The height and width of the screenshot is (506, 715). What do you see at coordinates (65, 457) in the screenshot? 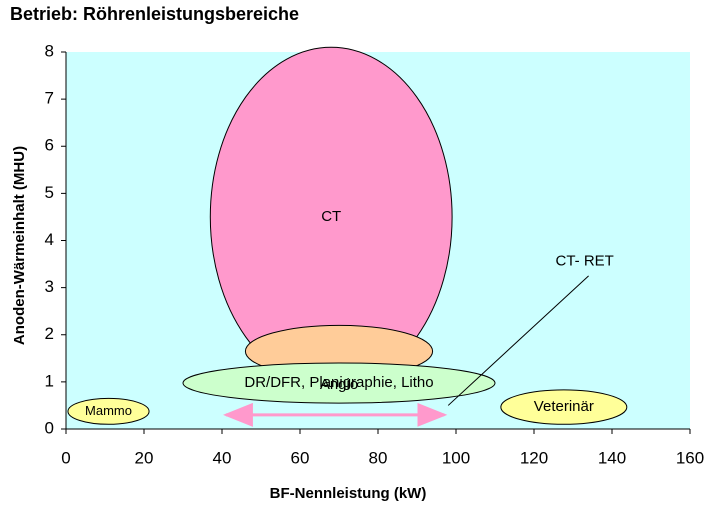
I see `x-tick-label: 0` at bounding box center [65, 457].